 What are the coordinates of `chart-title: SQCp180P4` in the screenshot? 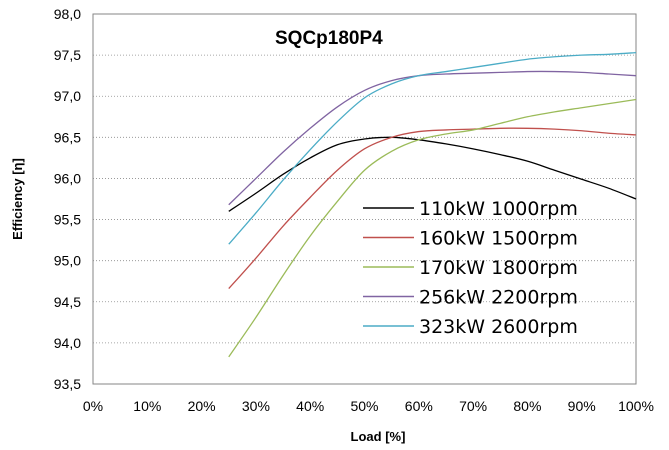 It's located at (329, 38).